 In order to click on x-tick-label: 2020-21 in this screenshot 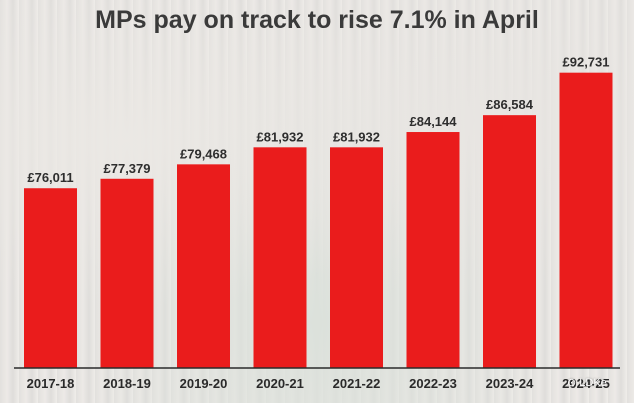, I will do `click(280, 383)`.